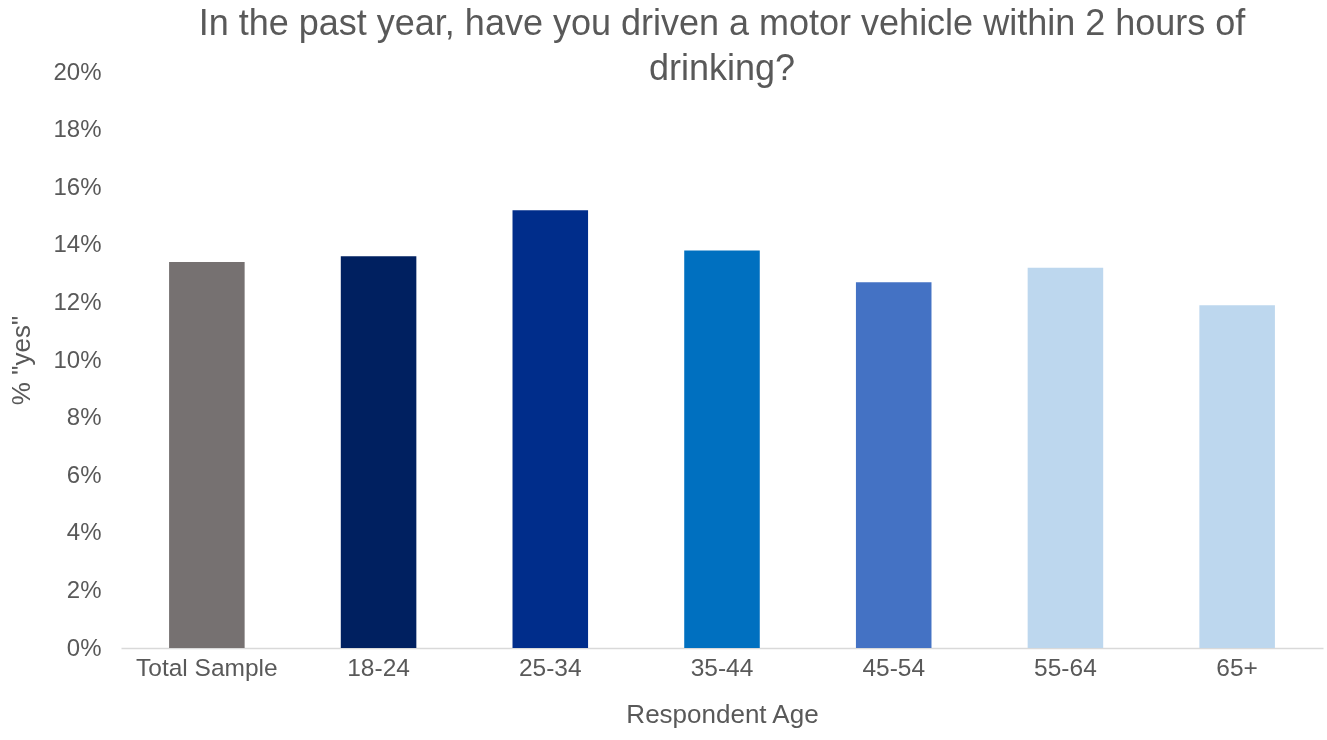 This screenshot has height=740, width=1327. Describe the element at coordinates (77, 129) in the screenshot. I see `y-tick-label: 18%` at that location.